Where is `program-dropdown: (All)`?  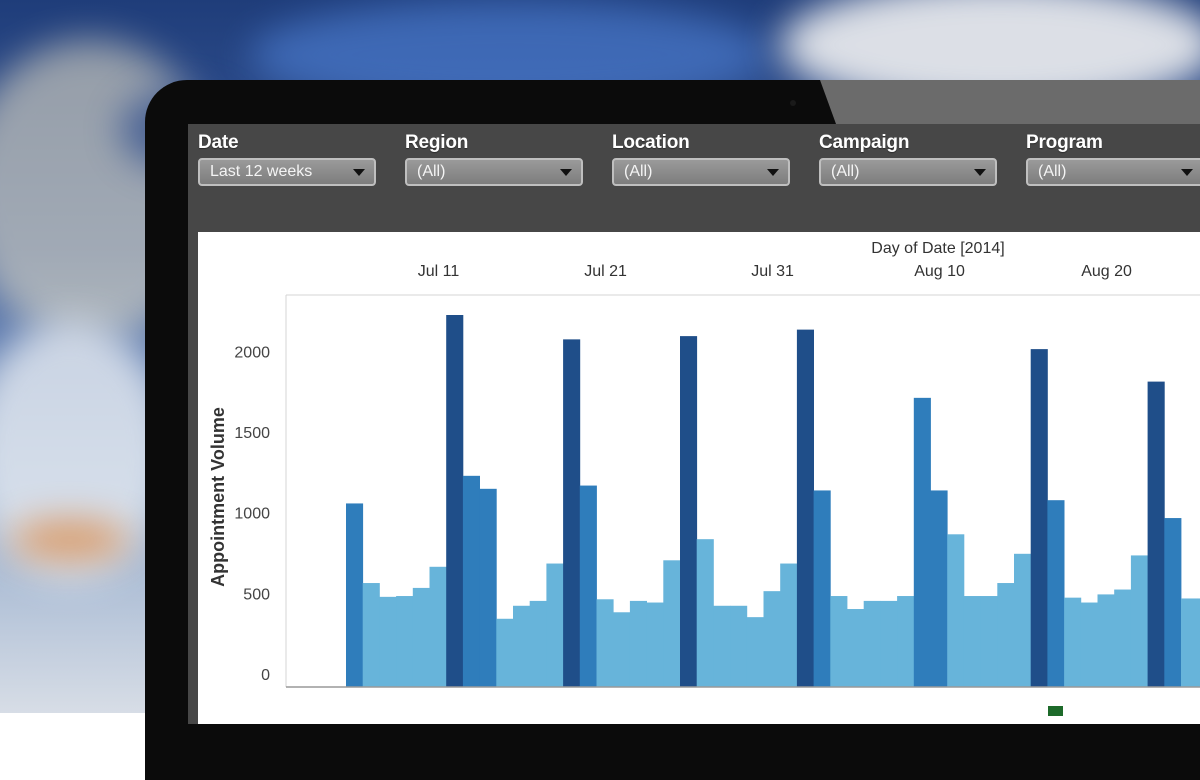 program-dropdown: (All) is located at coordinates (1113, 172).